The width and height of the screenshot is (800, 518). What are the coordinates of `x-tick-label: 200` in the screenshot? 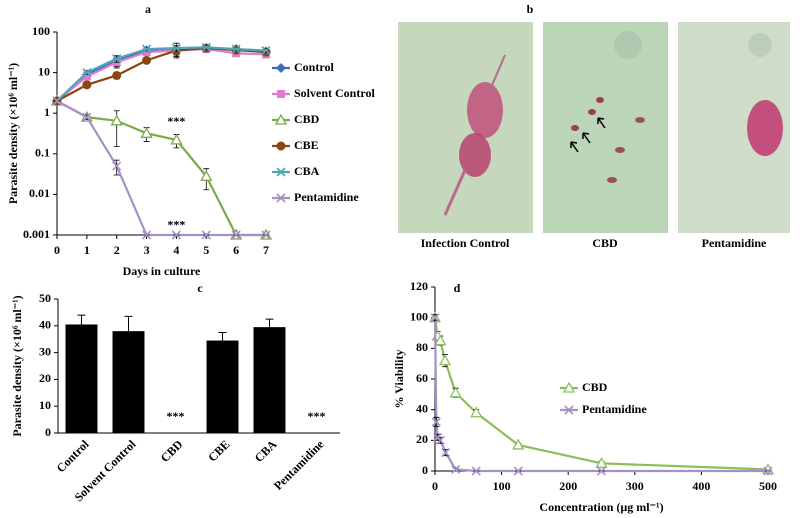 It's located at (568, 486).